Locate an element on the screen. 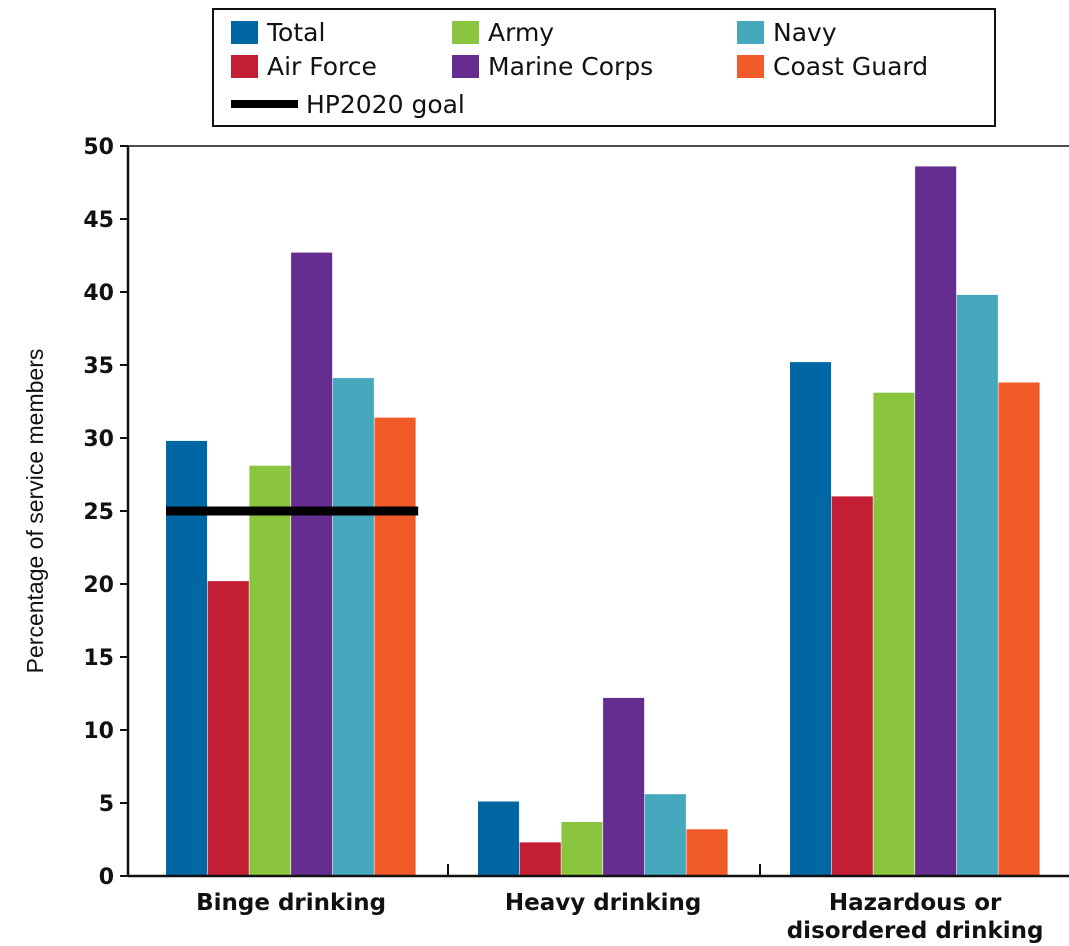  legend-entry-total: Total is located at coordinates (278, 32).